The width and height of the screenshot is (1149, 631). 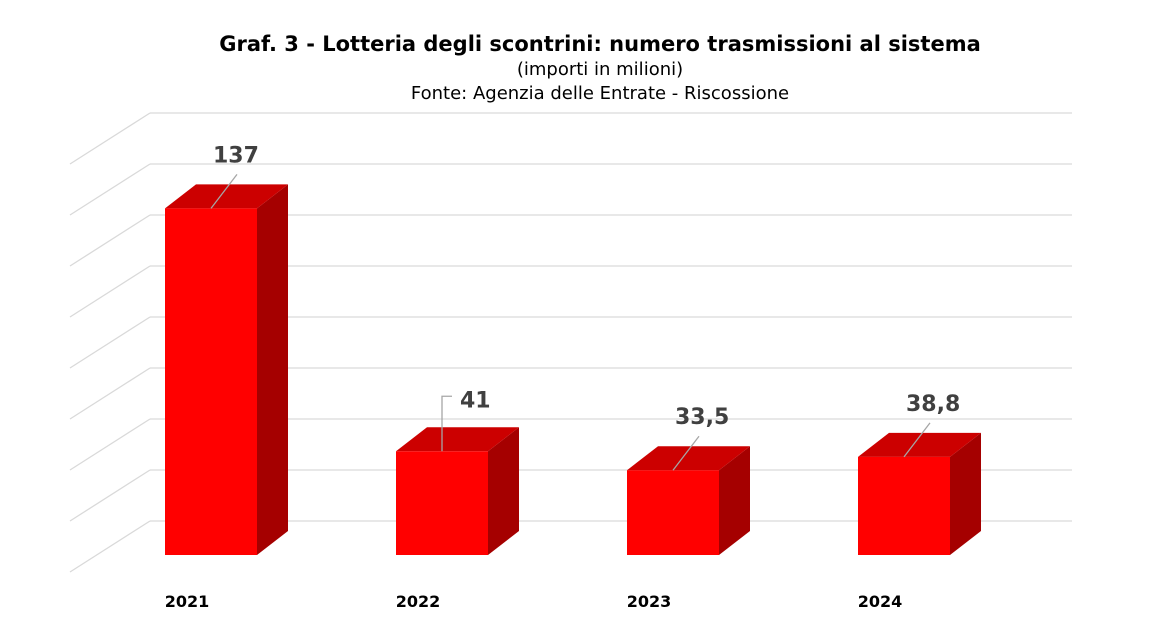 I want to click on bar-side-2023, so click(x=734, y=500).